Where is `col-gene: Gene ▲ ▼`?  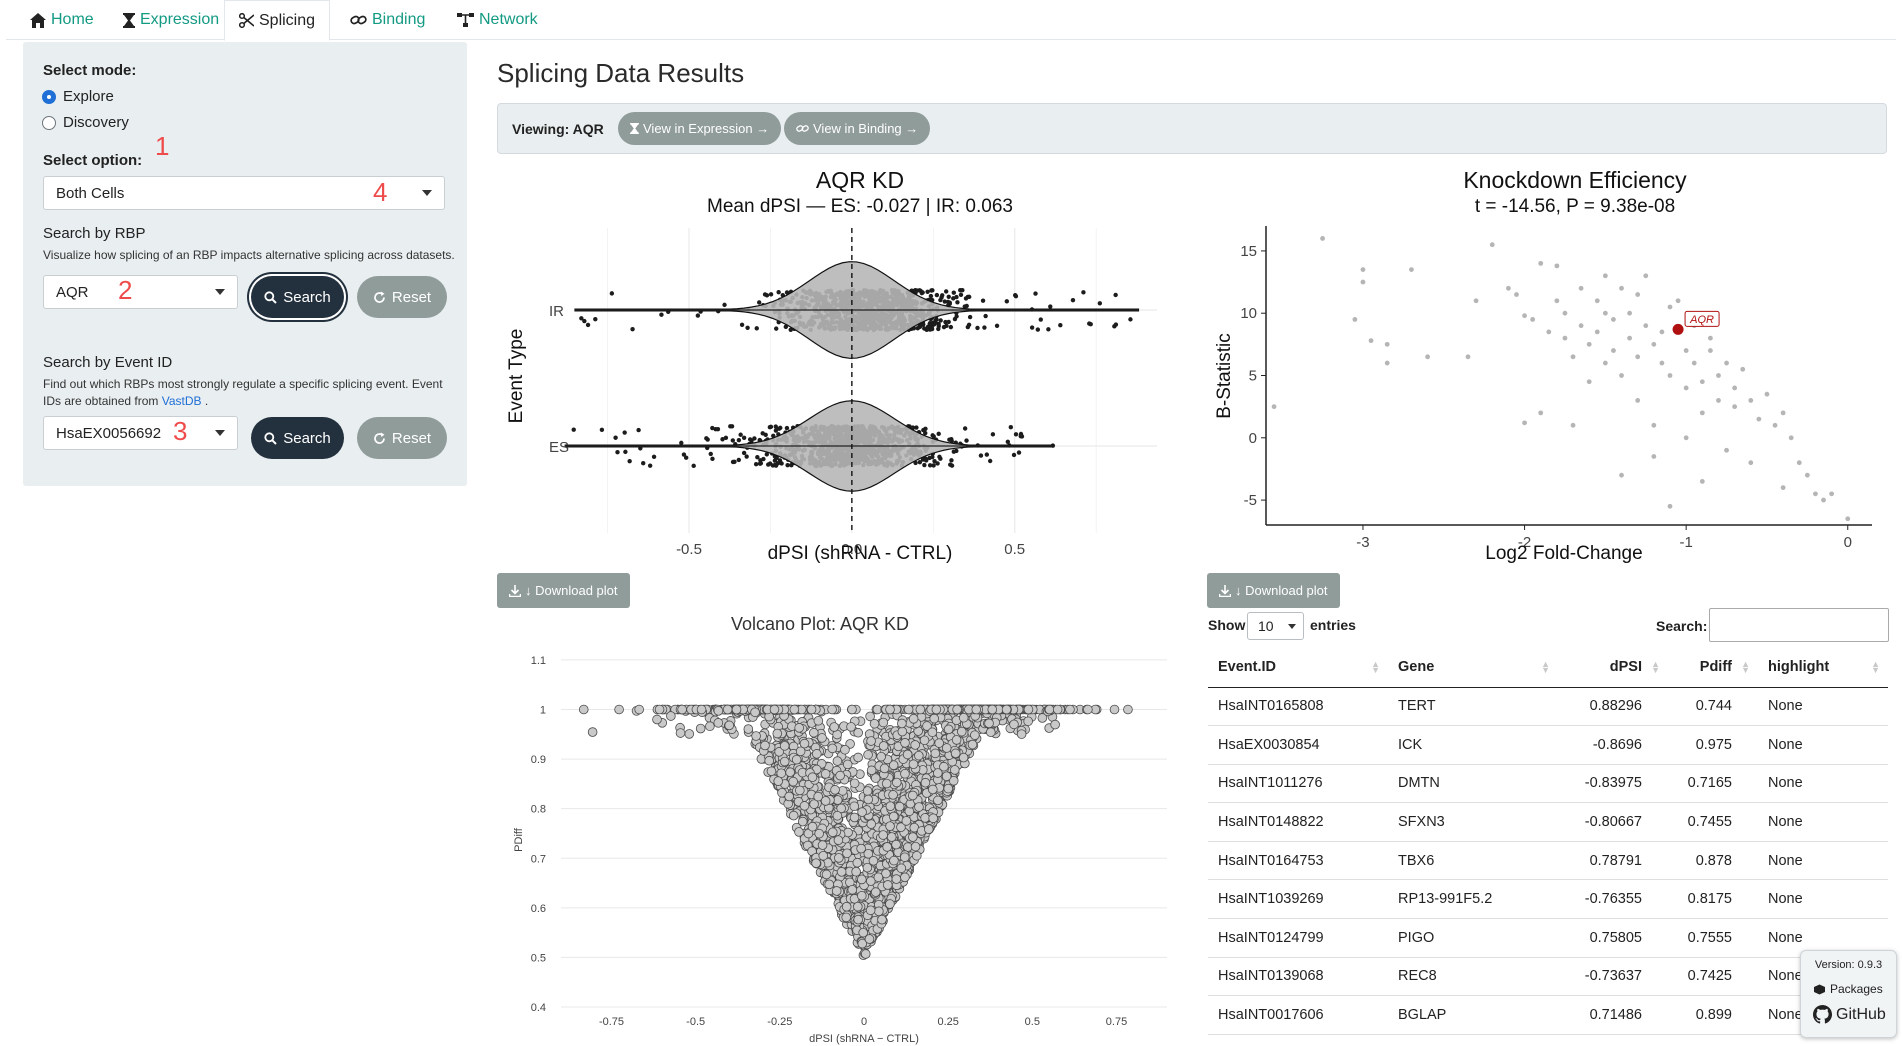 col-gene: Gene ▲ ▼ is located at coordinates (1473, 667).